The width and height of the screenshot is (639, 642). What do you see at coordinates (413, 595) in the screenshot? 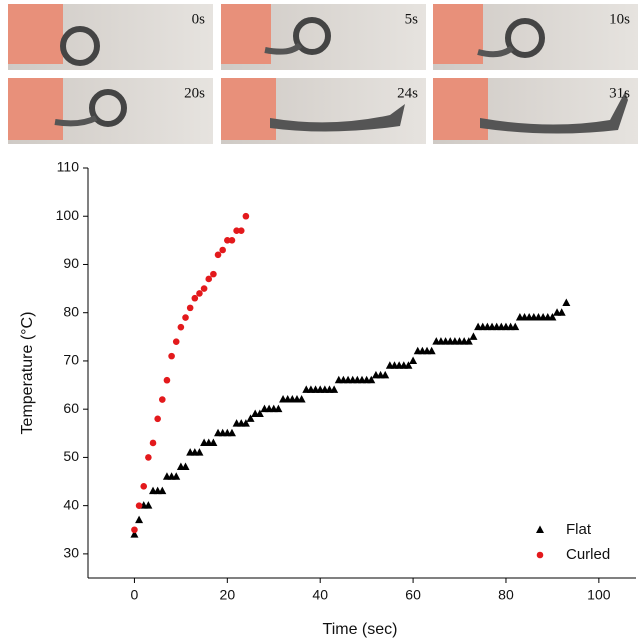
I see `x-tick-label: 60` at bounding box center [413, 595].